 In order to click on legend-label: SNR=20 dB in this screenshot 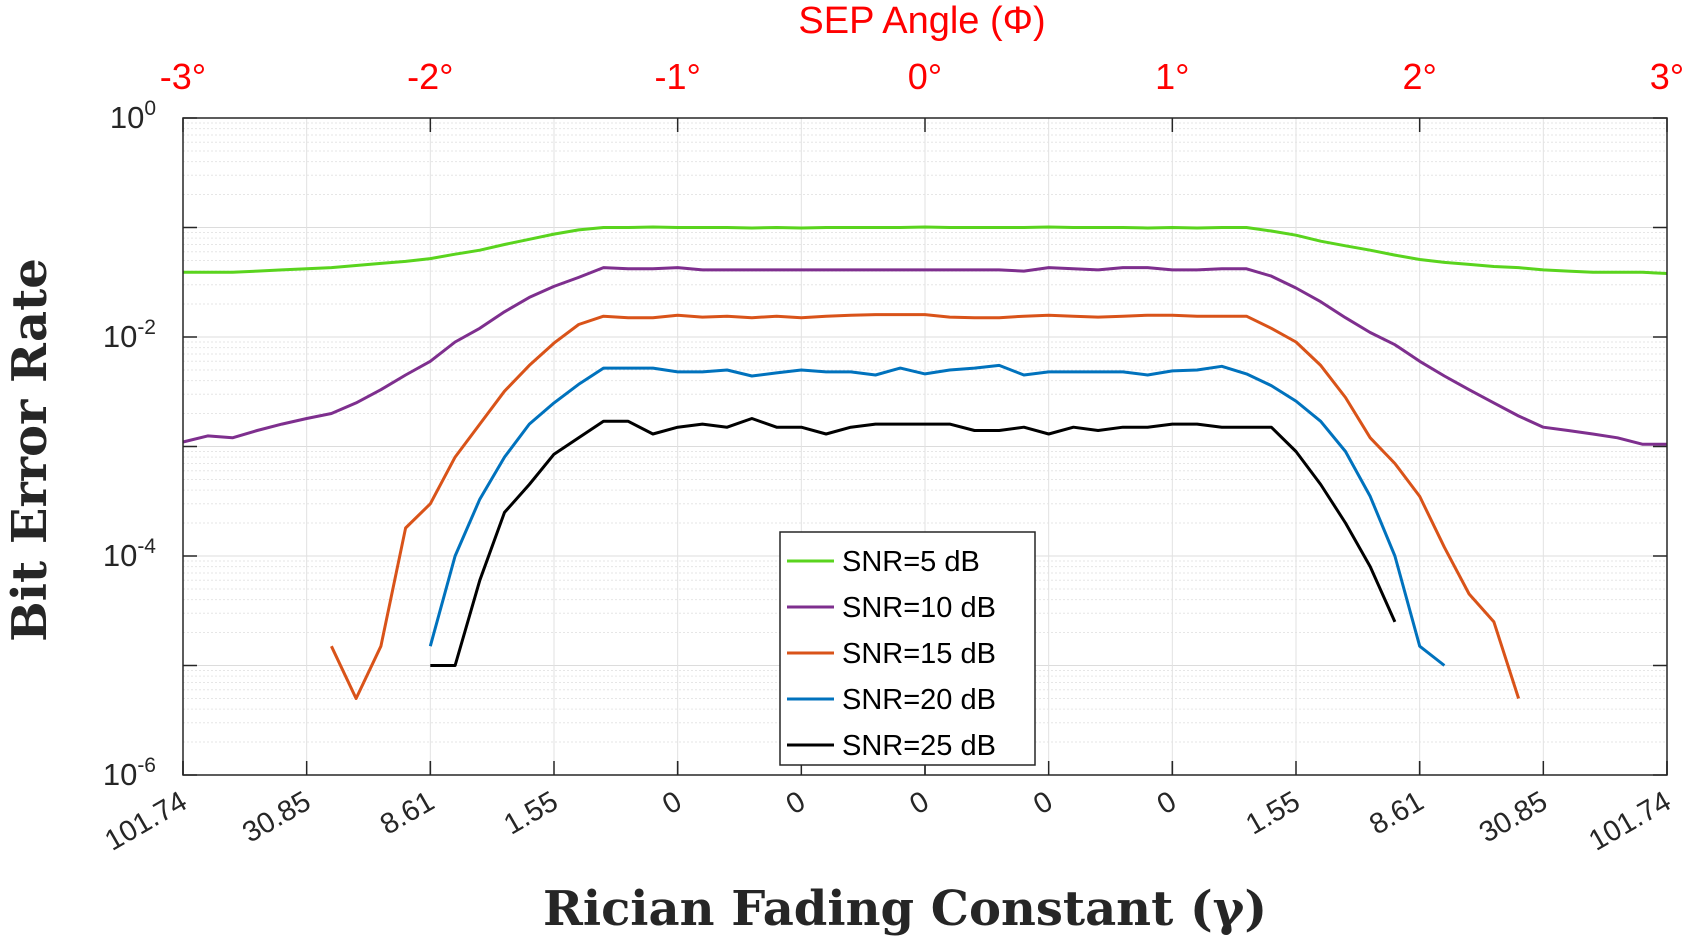, I will do `click(919, 700)`.